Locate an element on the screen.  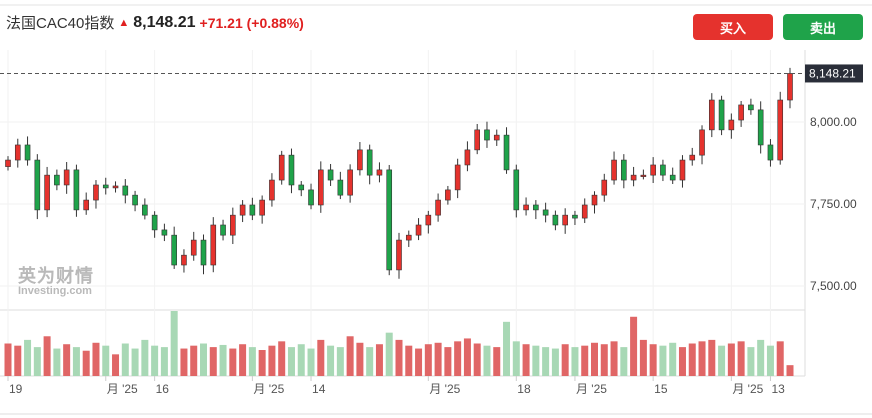
instrument-title: 法国CAC40指数 is located at coordinates (60, 23).